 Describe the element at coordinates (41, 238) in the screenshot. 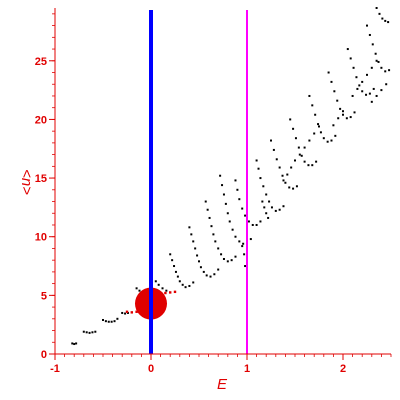

I see `y-tick-label: 10` at that location.